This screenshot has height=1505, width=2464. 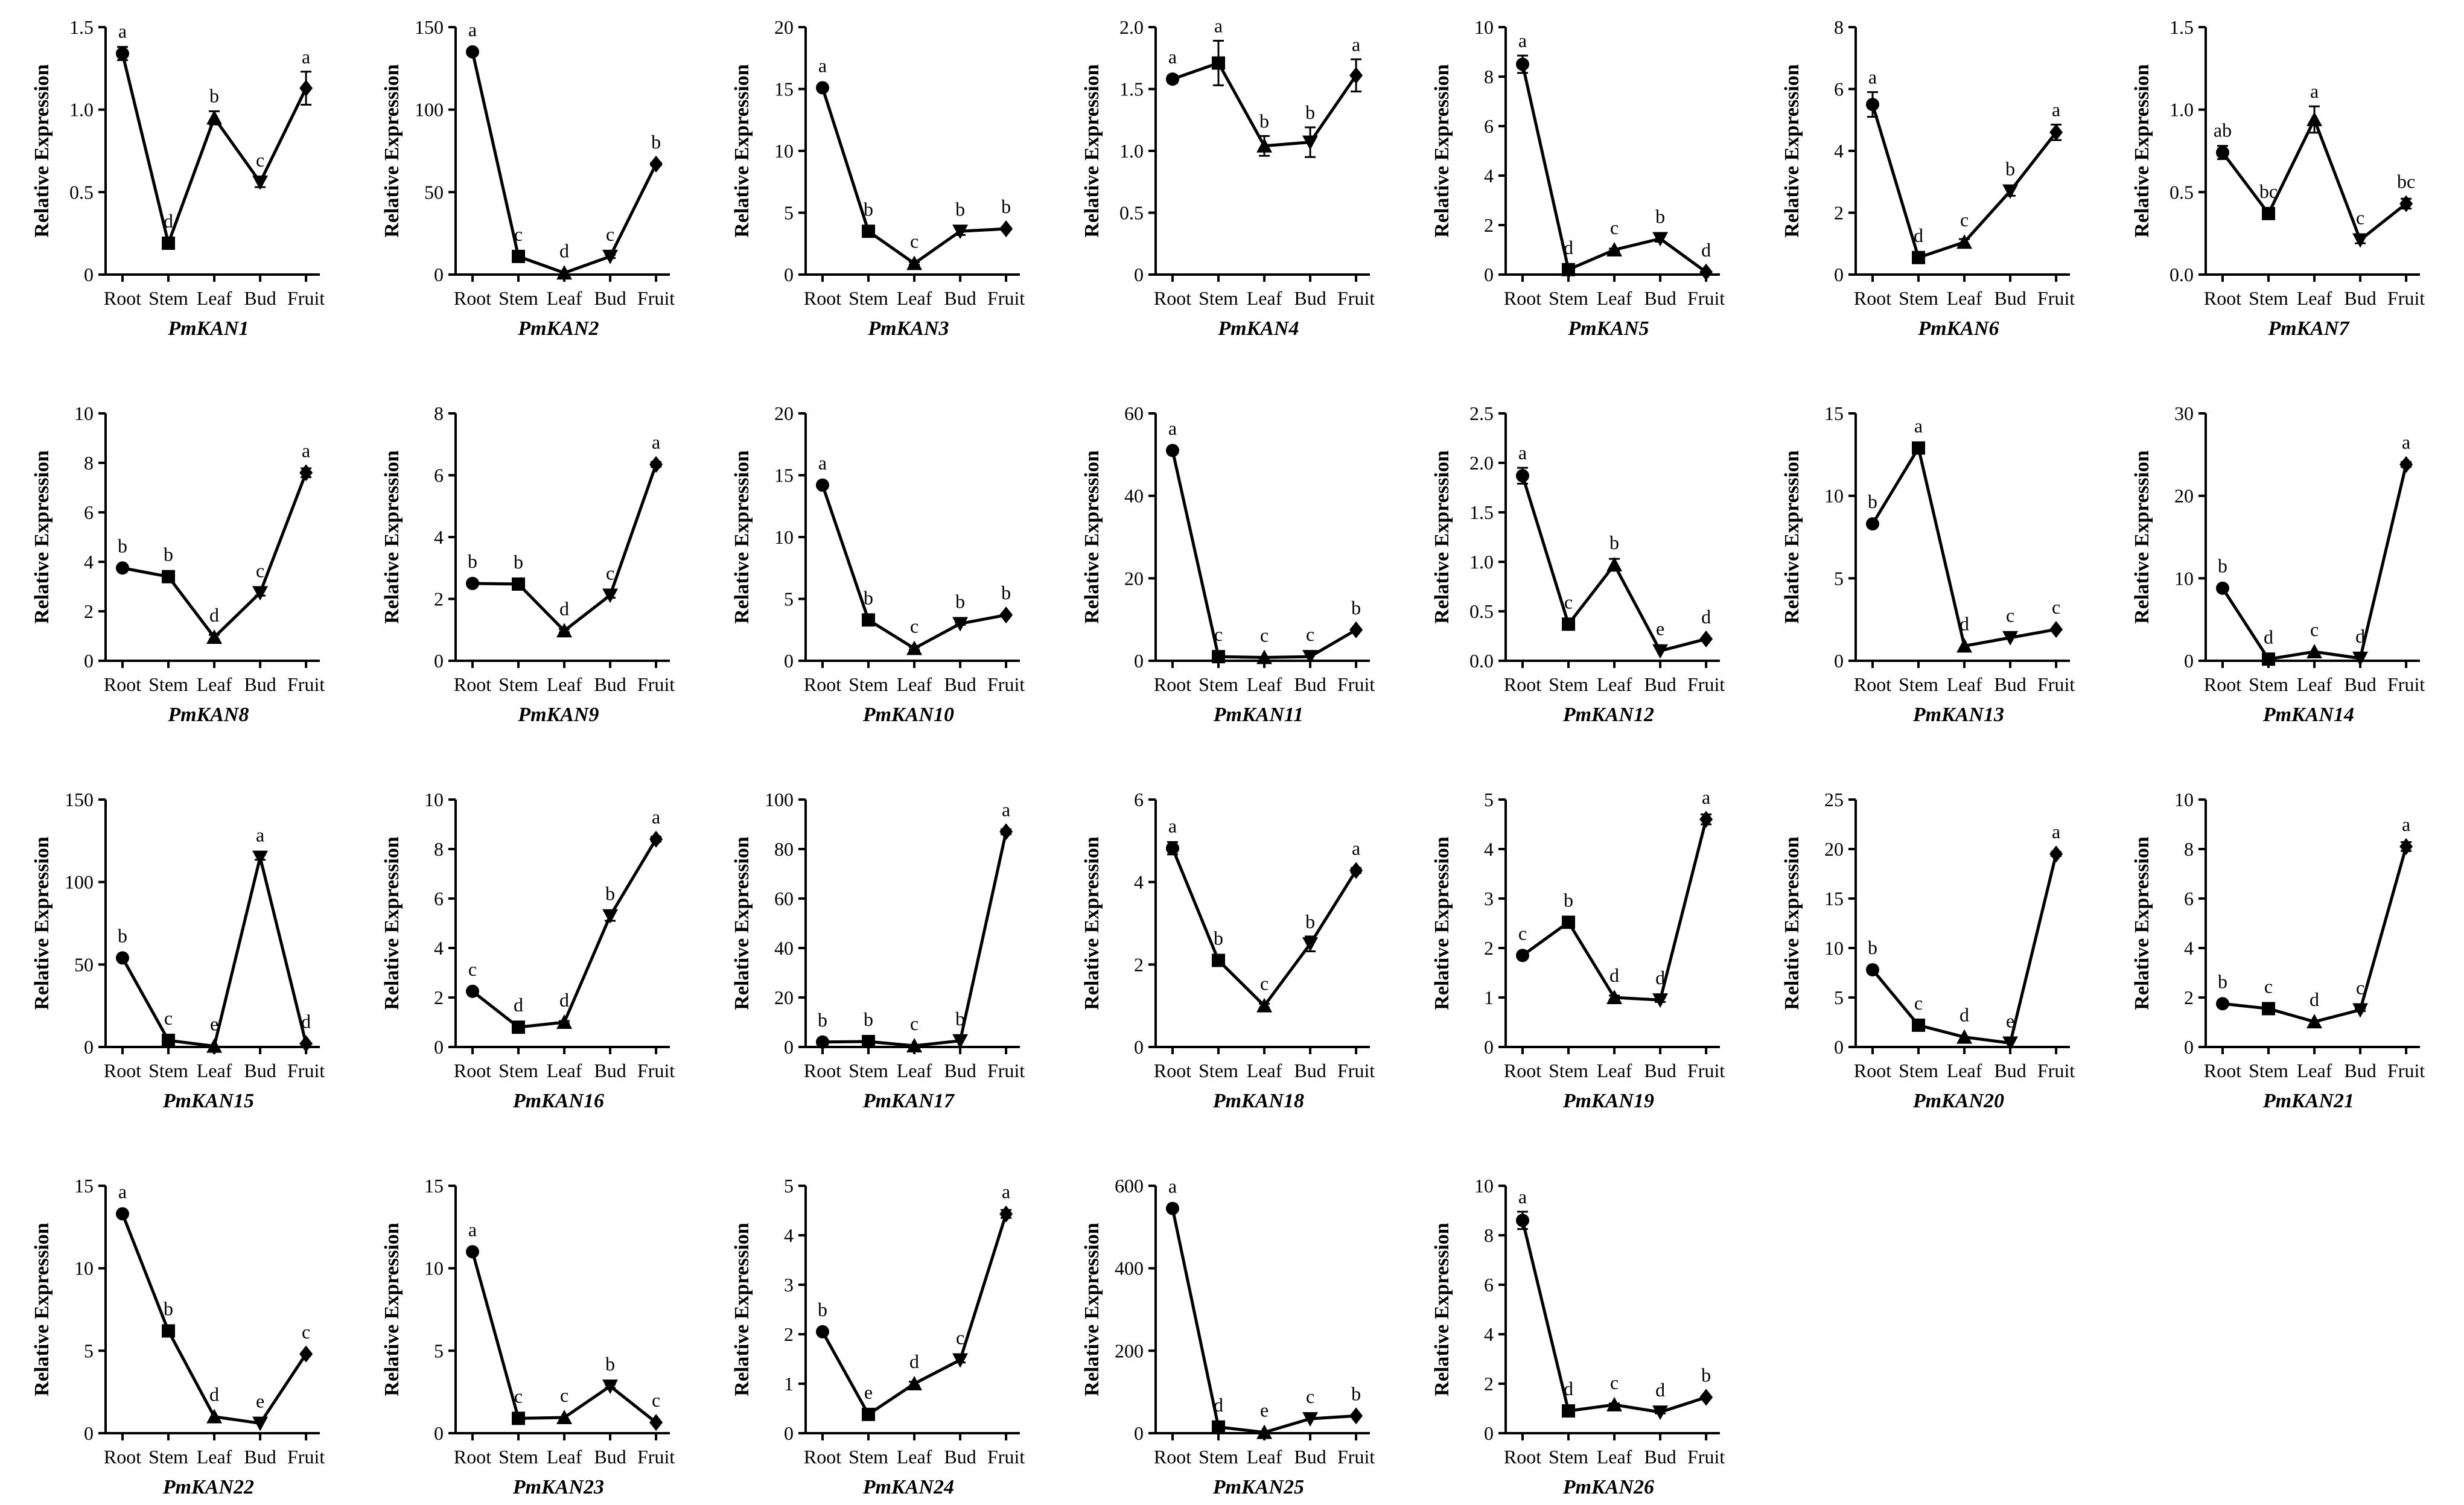 What do you see at coordinates (908, 1487) in the screenshot?
I see `gene-title: PmKAN24` at bounding box center [908, 1487].